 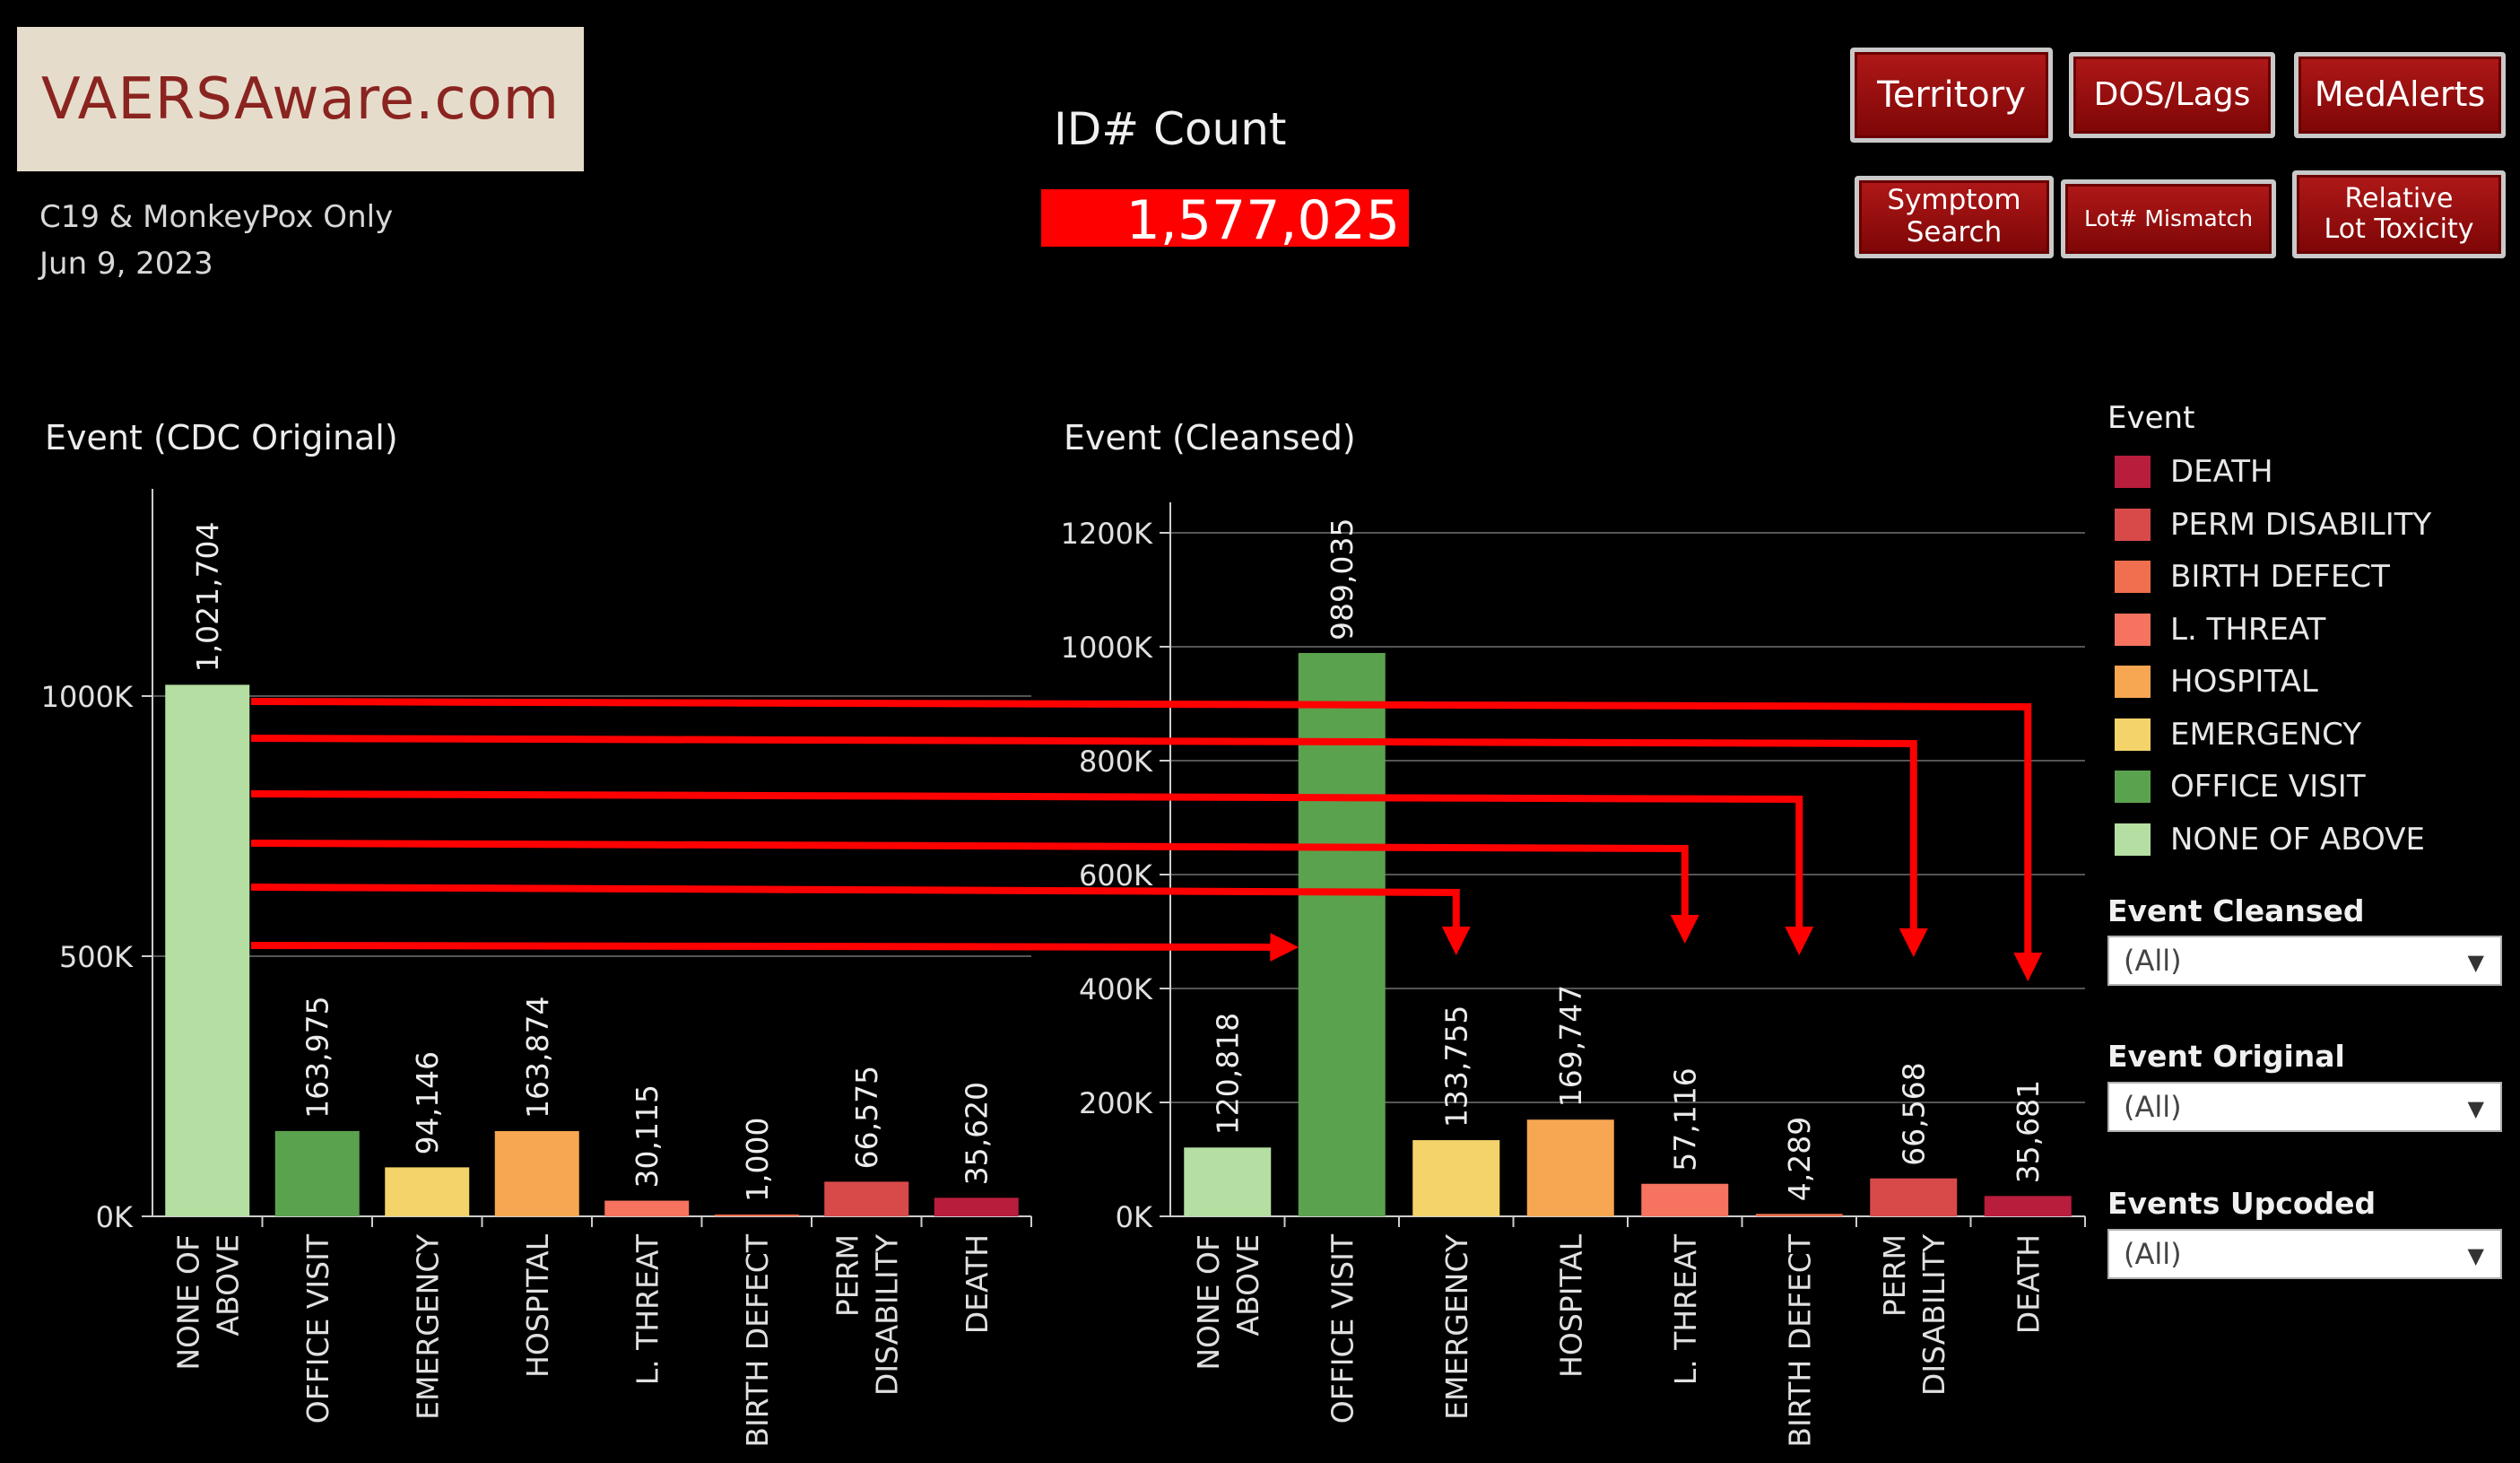 What do you see at coordinates (1914, 1113) in the screenshot?
I see `data-label: 66,568` at bounding box center [1914, 1113].